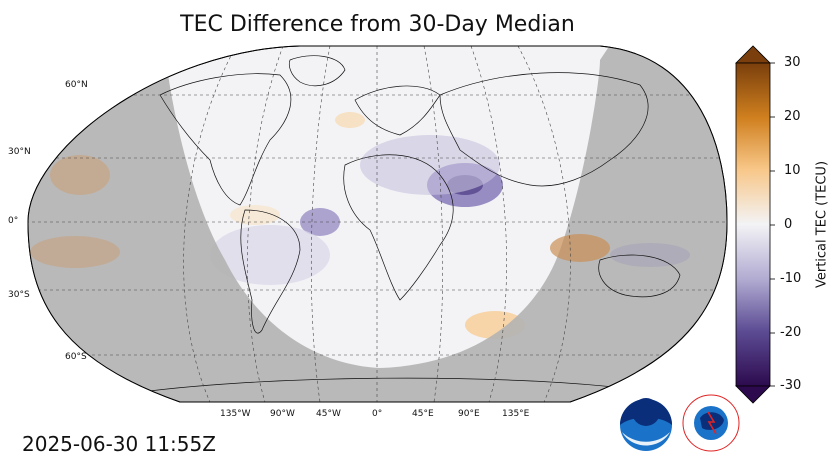 The height and width of the screenshot is (474, 835). I want to click on colorbar-extend-max, so click(753, 54).